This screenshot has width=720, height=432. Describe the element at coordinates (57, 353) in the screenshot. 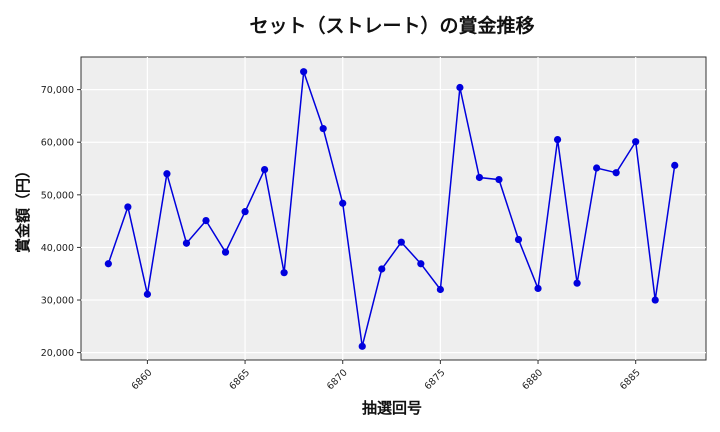

I see `y-tick-label: 20,000` at that location.